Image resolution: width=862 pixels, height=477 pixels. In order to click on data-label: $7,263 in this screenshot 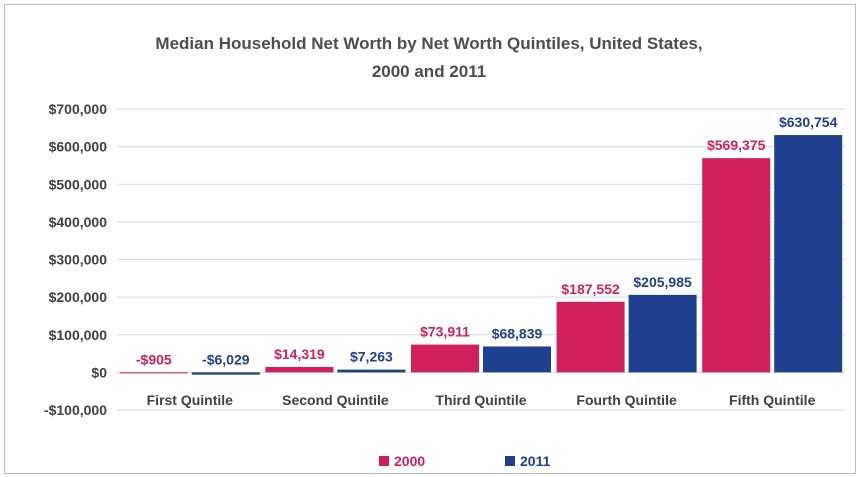, I will do `click(371, 357)`.